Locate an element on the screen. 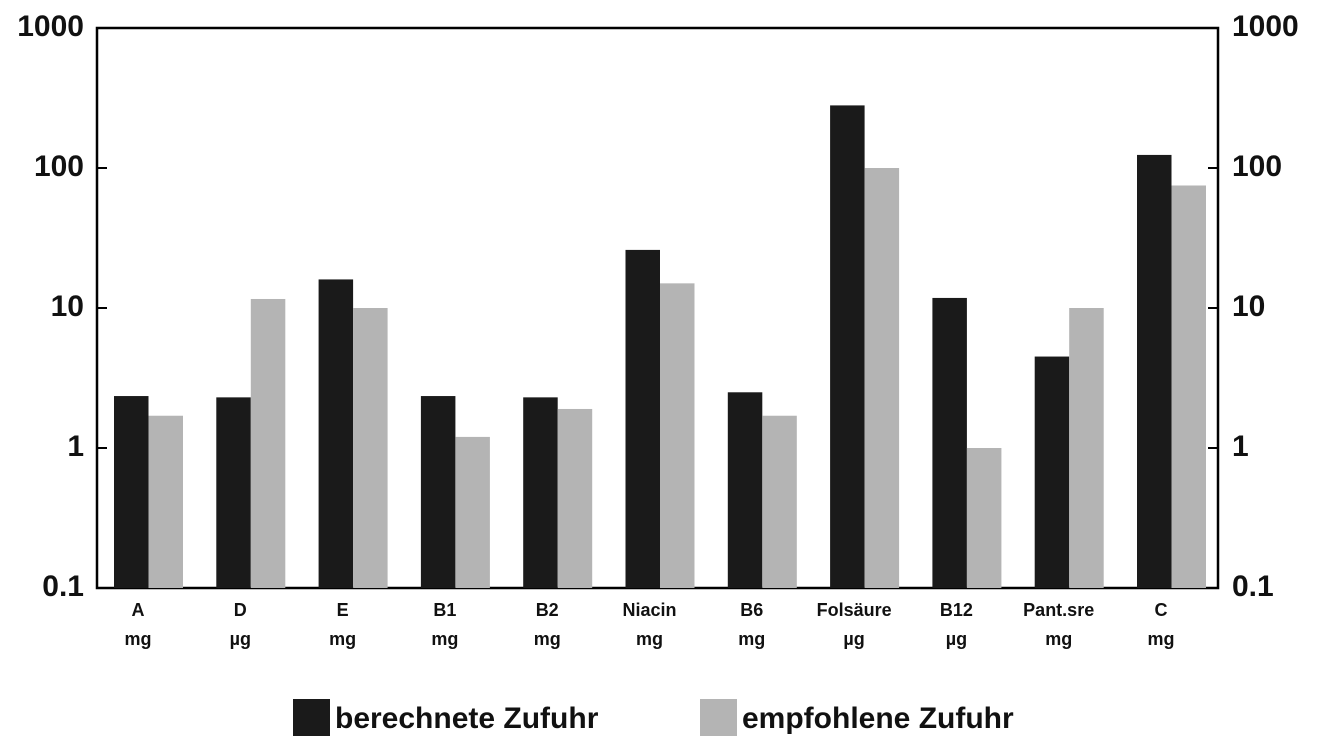 This screenshot has height=740, width=1336. y2-tick-label: 1000 is located at coordinates (1265, 26).